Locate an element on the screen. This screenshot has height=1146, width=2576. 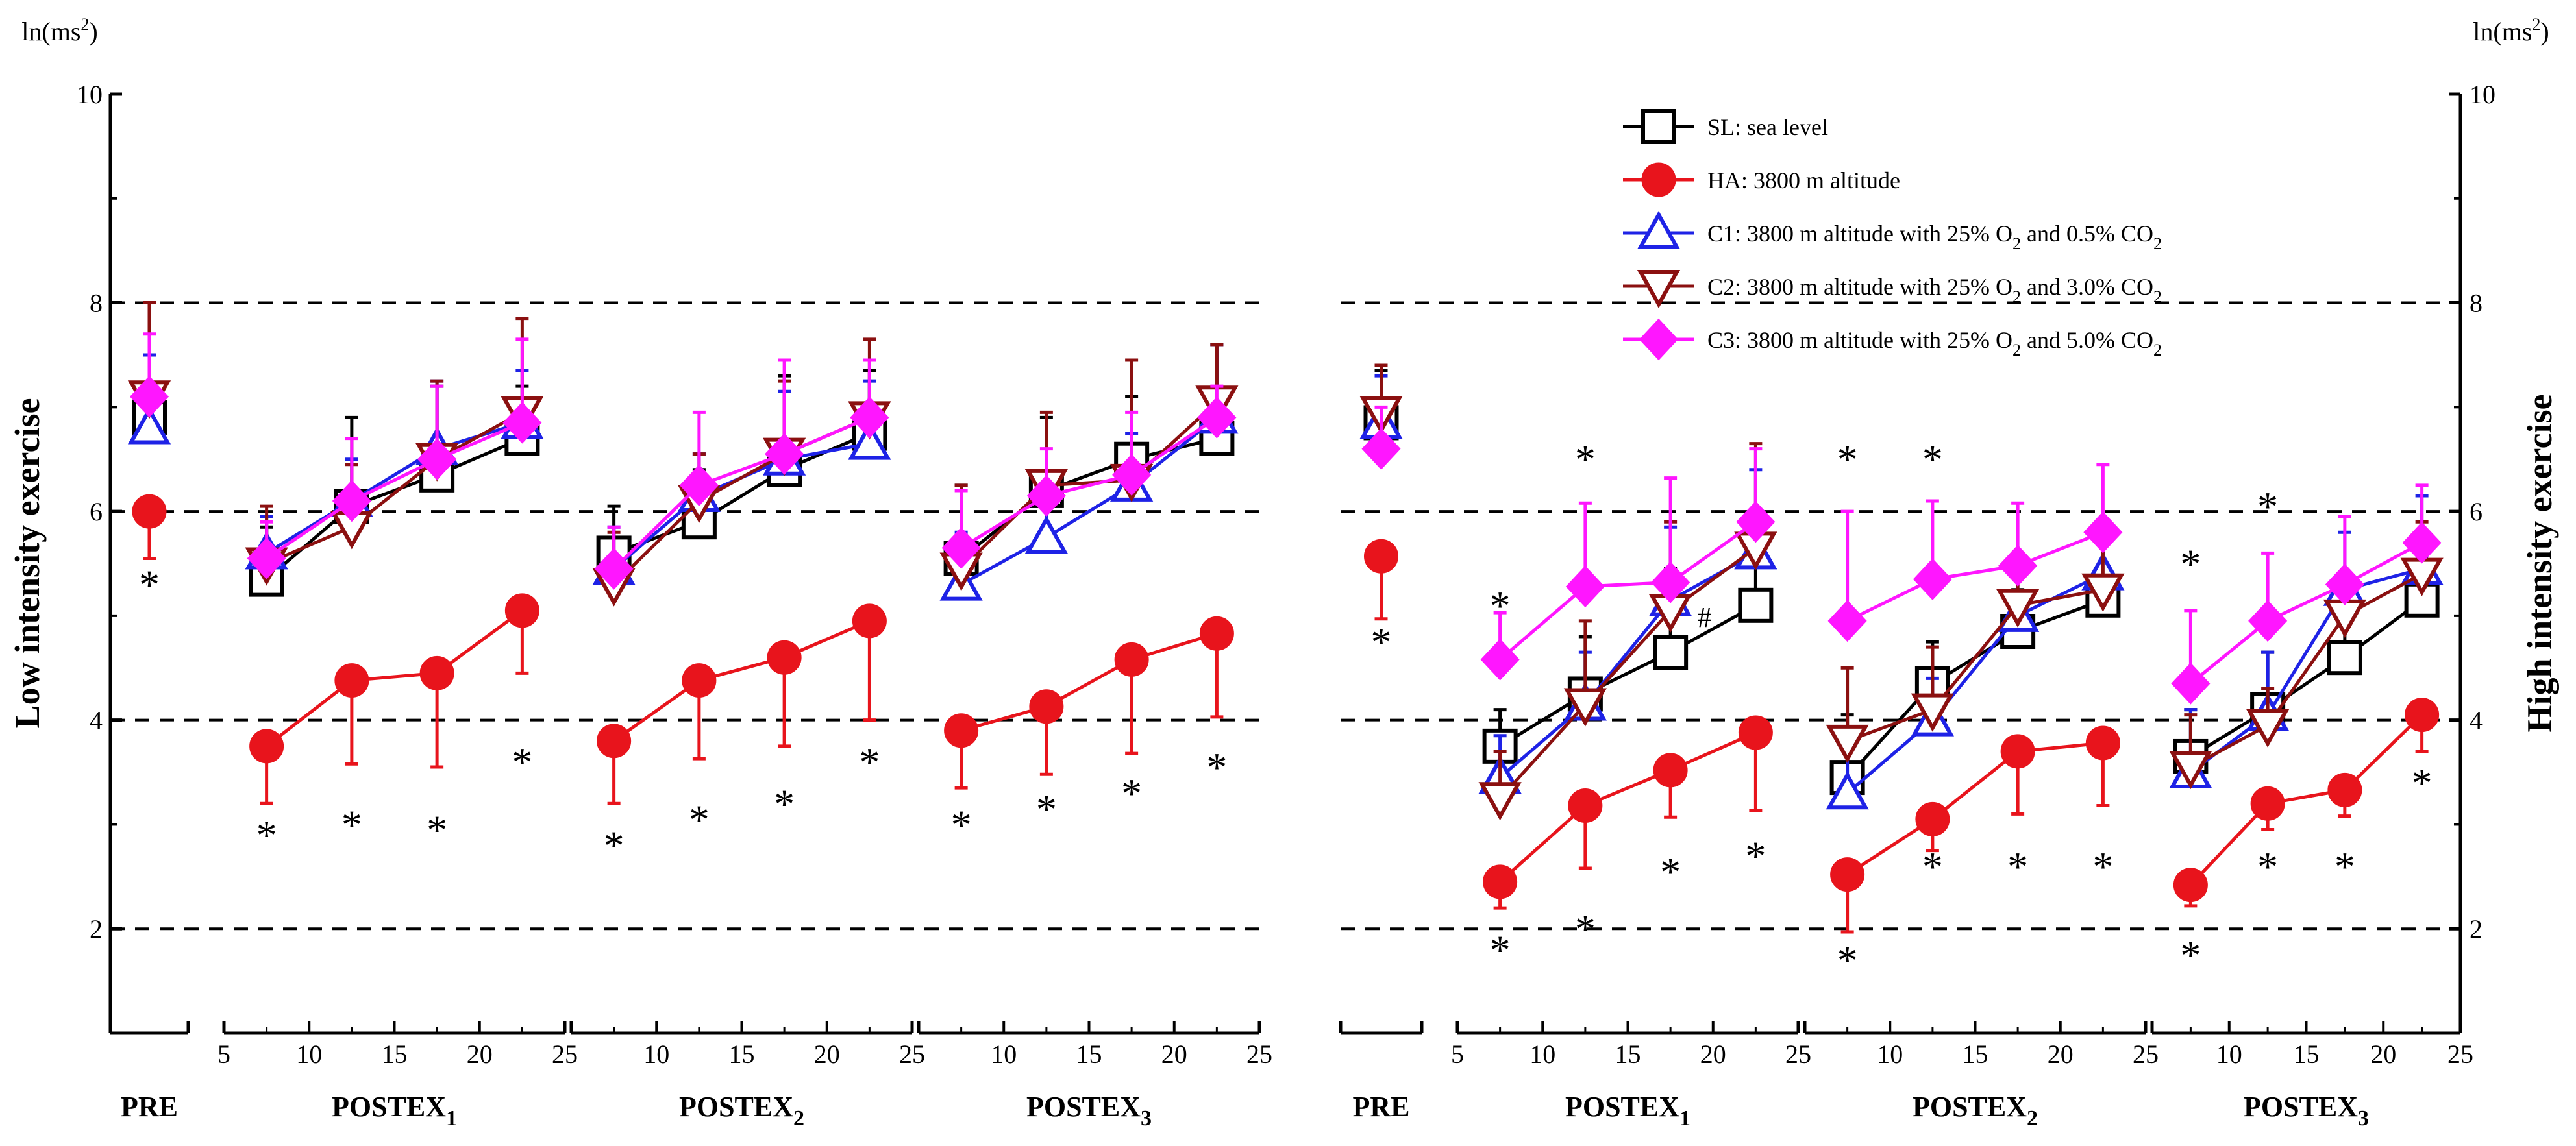
y-tick-label-left: 6 is located at coordinates (96, 512).